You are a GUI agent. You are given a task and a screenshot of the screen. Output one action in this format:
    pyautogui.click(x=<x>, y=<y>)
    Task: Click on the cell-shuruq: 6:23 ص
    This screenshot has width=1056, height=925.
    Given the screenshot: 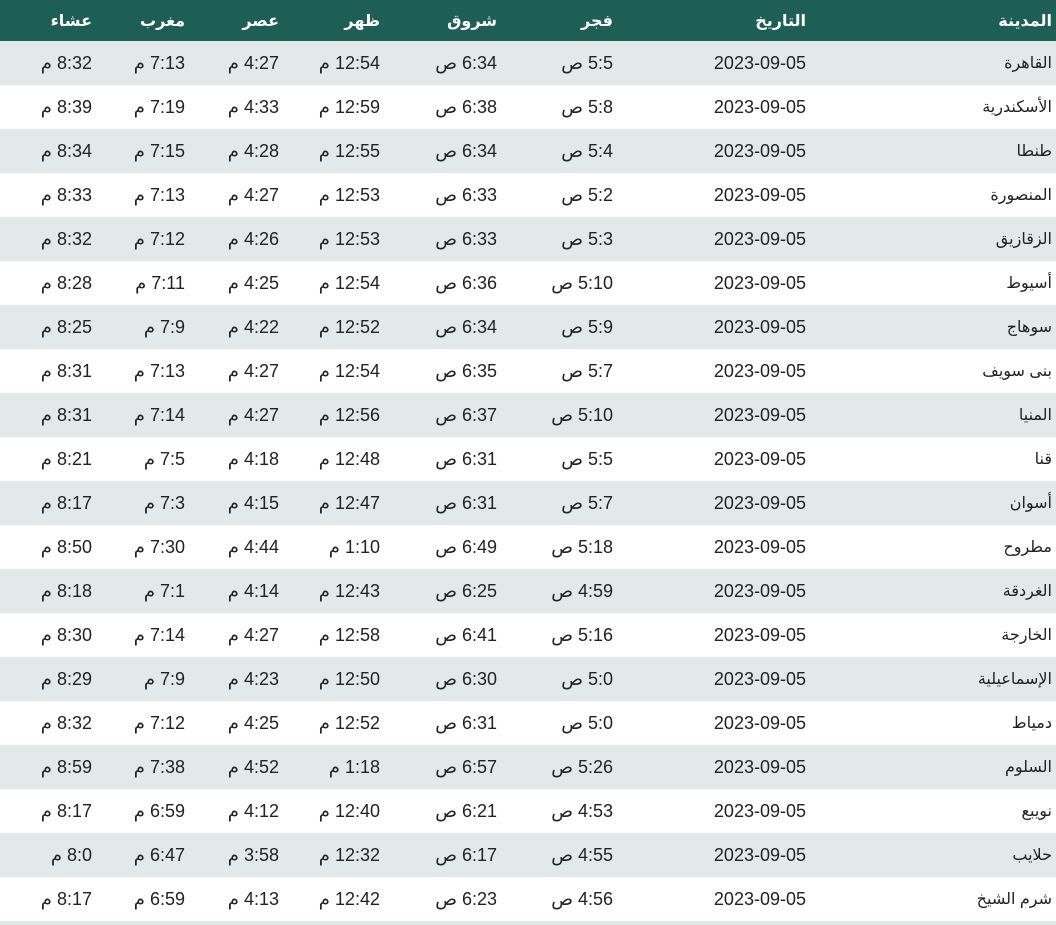 What is the action you would take?
    pyautogui.click(x=466, y=898)
    